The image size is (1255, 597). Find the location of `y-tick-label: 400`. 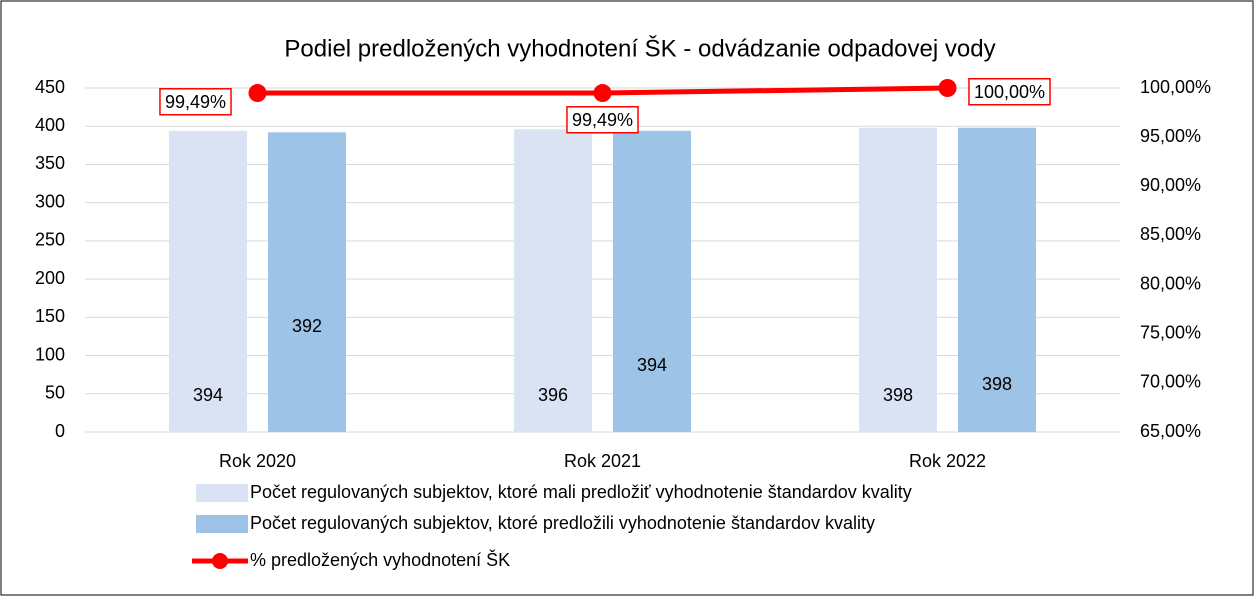

y-tick-label: 400 is located at coordinates (50, 125).